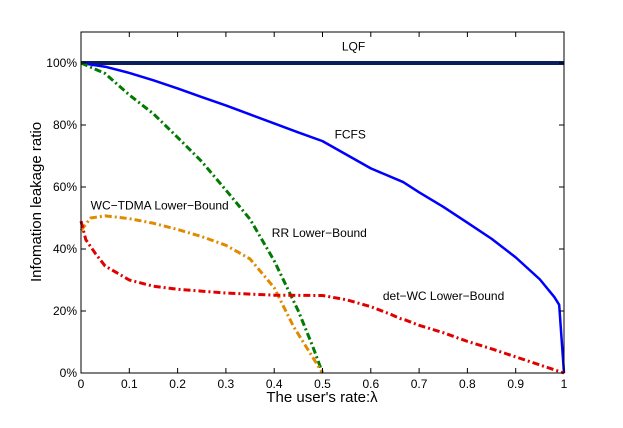 The width and height of the screenshot is (623, 428). I want to click on x-tick-label: 0.4, so click(274, 384).